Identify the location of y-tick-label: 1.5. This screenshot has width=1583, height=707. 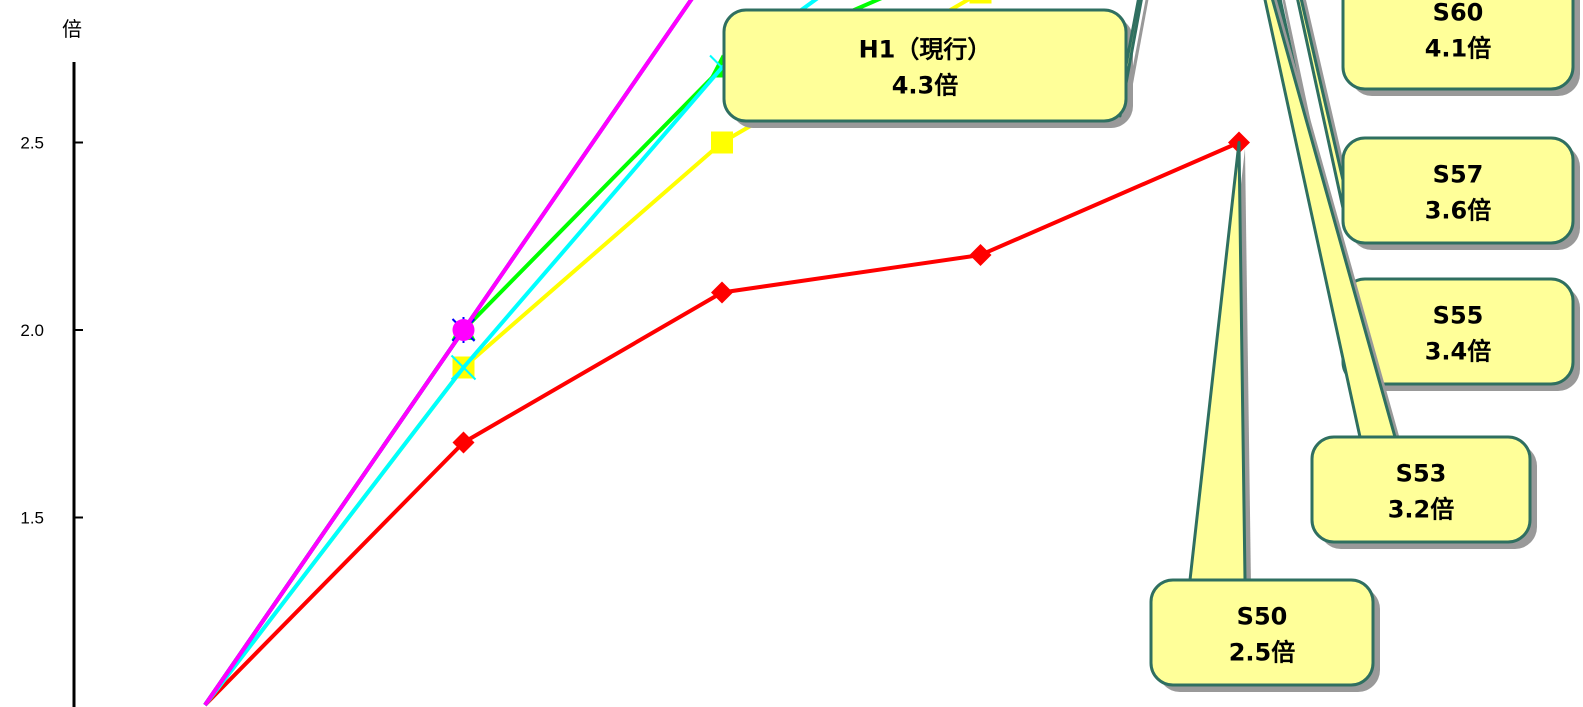
(32, 518).